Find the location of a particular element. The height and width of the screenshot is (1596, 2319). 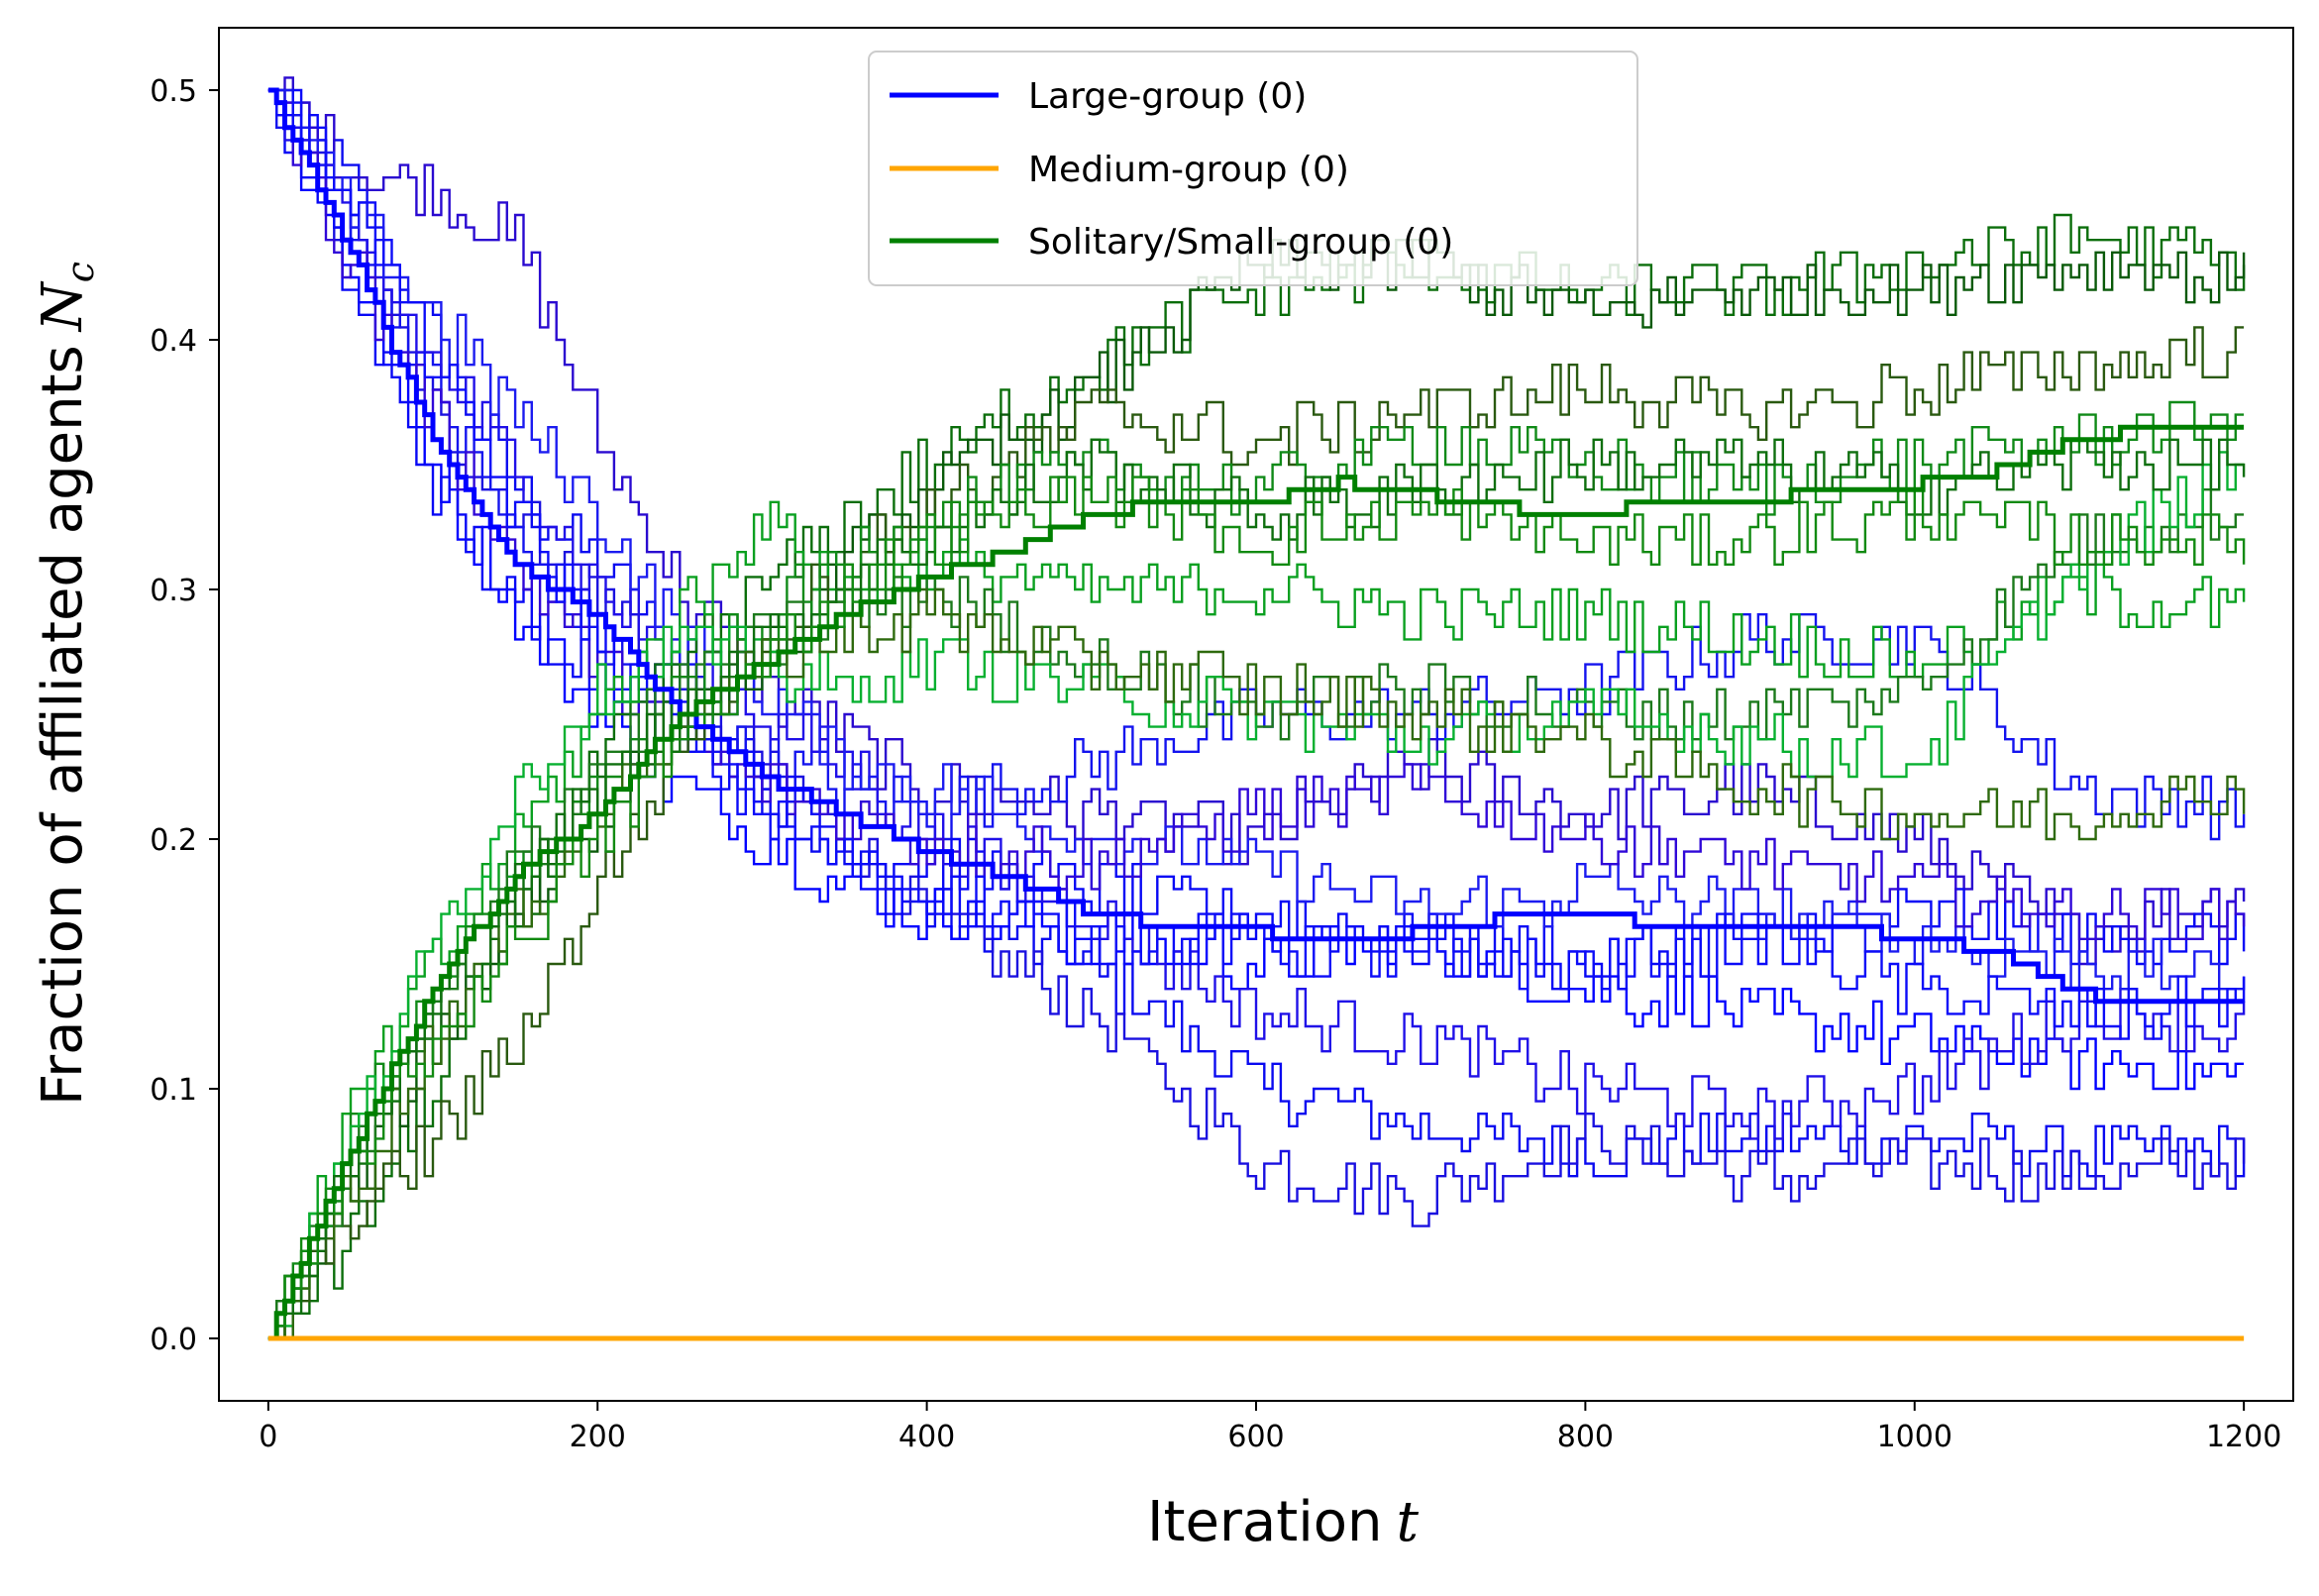

legend-box is located at coordinates (1253, 168).